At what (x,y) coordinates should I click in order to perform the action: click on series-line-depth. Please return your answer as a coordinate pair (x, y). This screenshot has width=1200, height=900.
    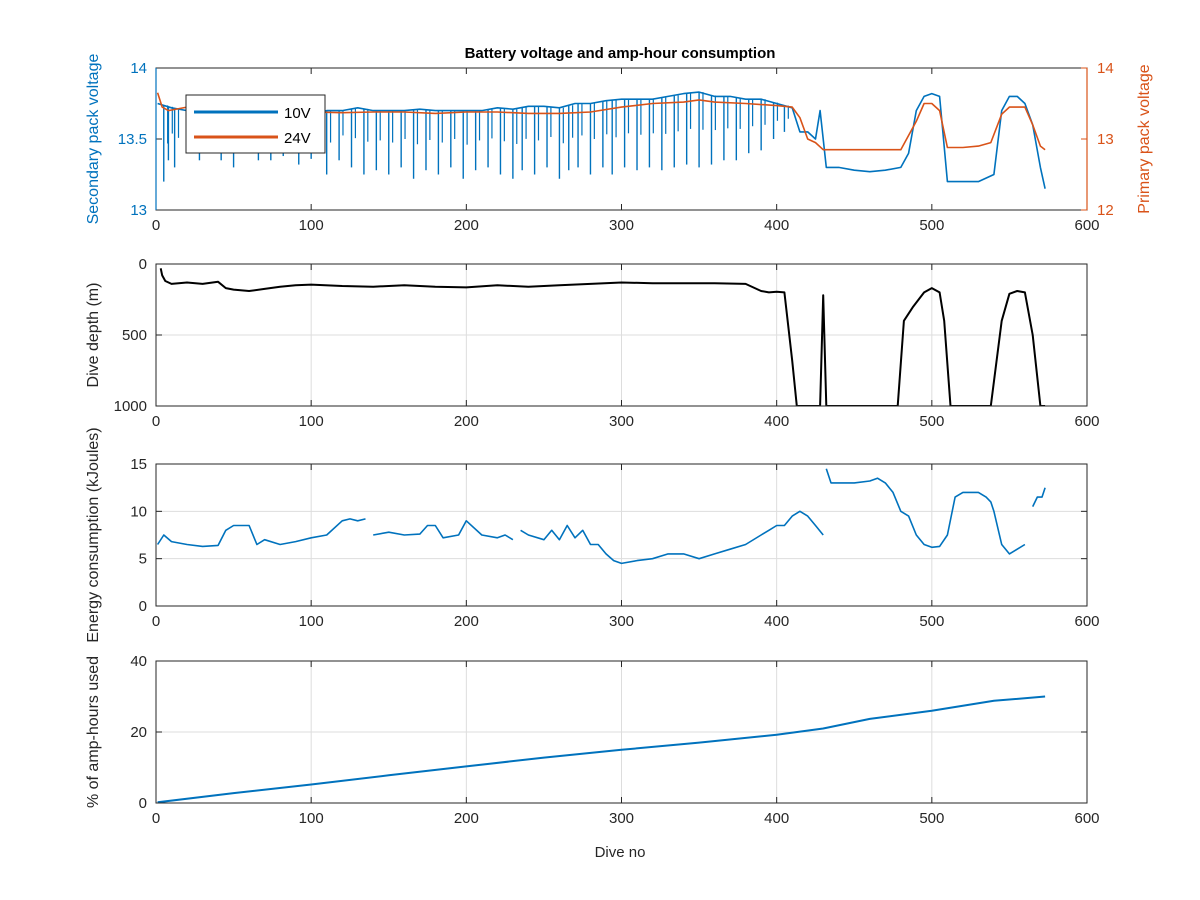
    Looking at the image, I should click on (602, 337).